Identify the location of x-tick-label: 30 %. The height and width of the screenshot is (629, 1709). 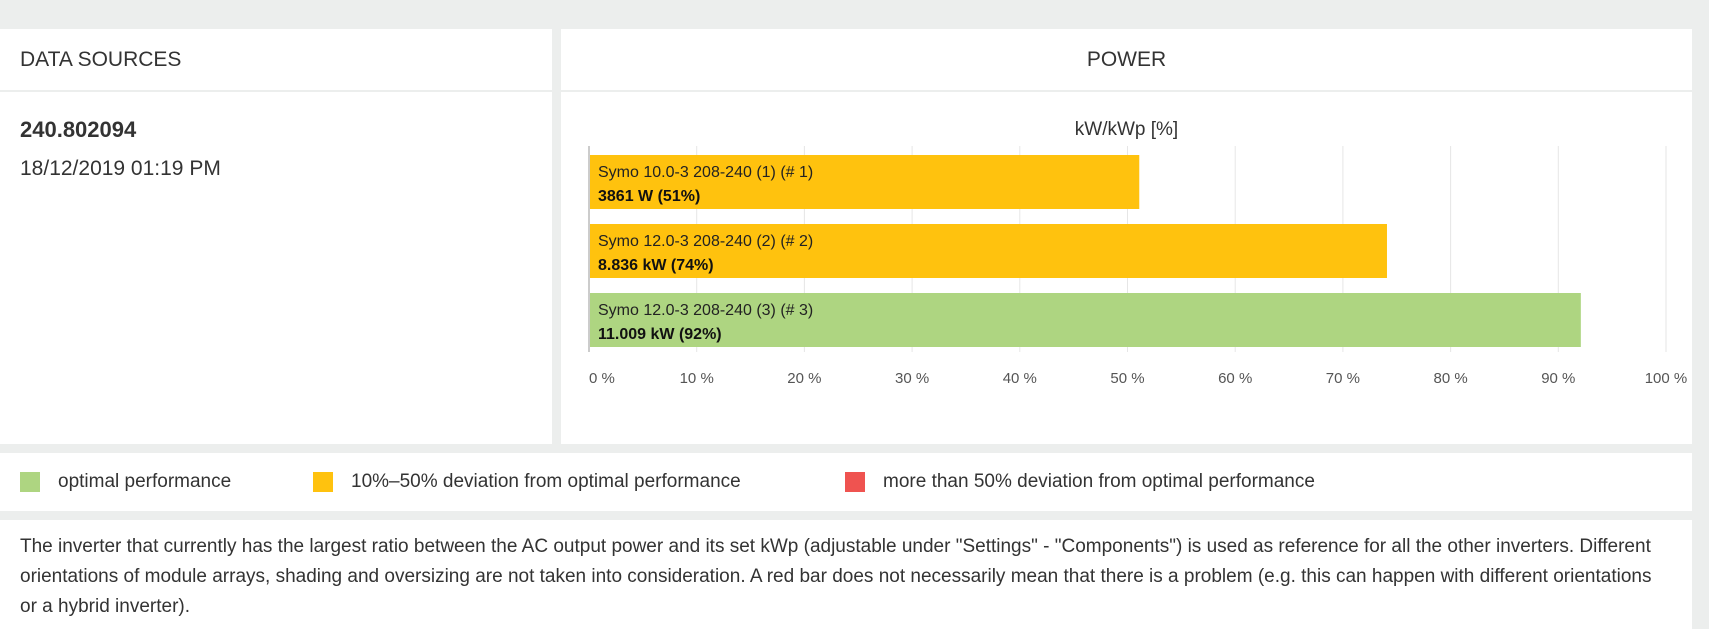
(912, 378).